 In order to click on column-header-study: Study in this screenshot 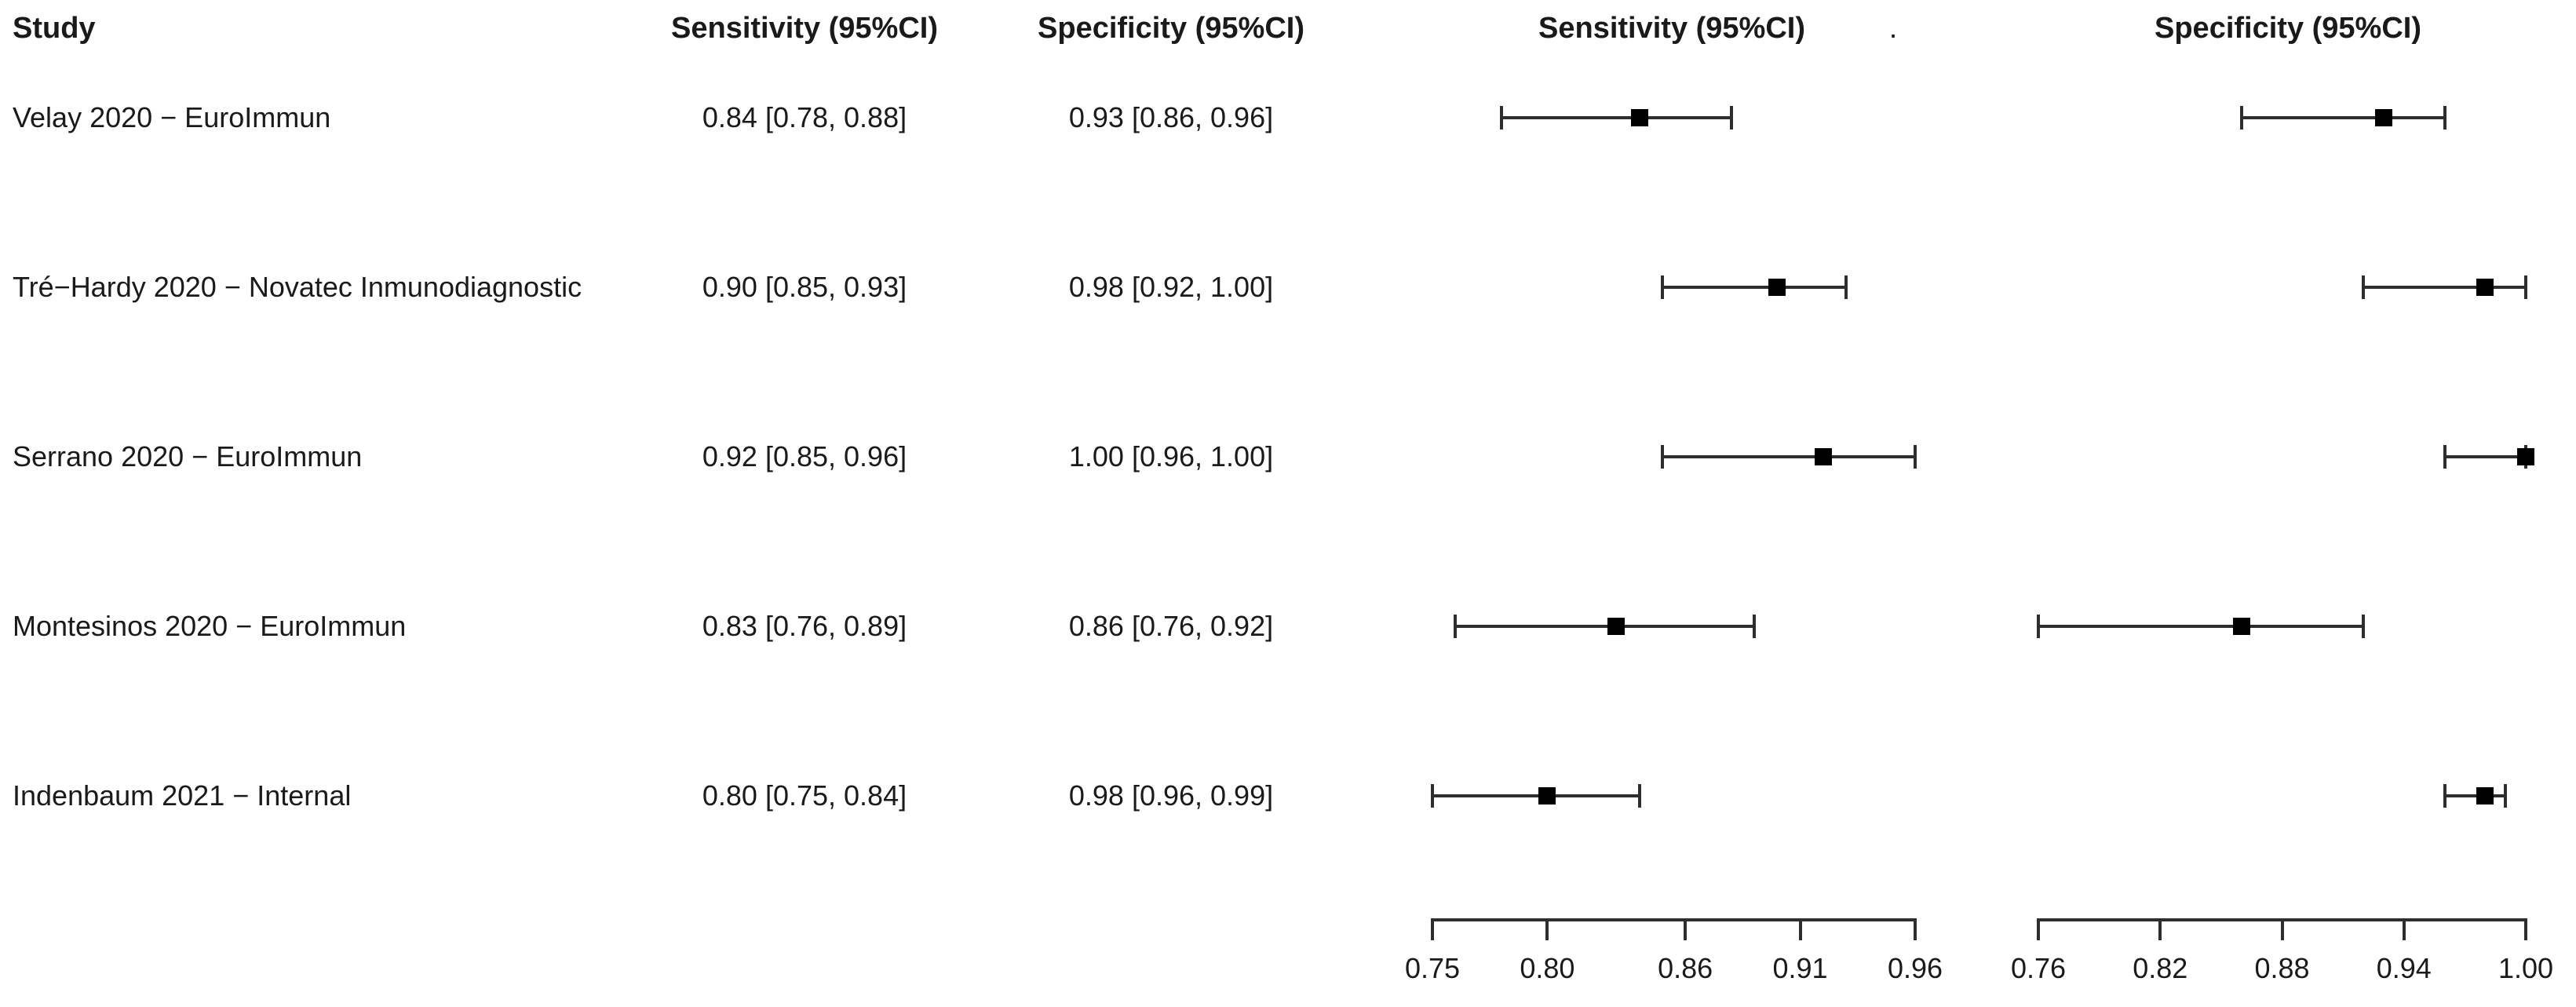, I will do `click(54, 28)`.